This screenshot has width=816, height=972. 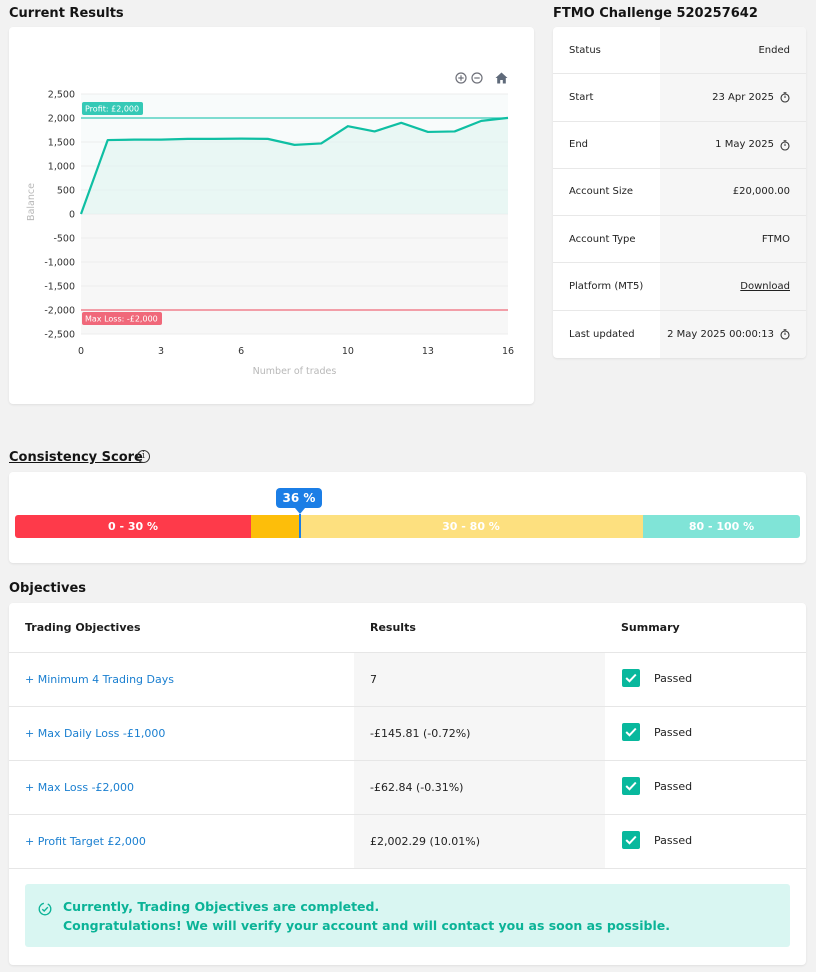 I want to click on score-pointer-arrow, so click(x=300, y=511).